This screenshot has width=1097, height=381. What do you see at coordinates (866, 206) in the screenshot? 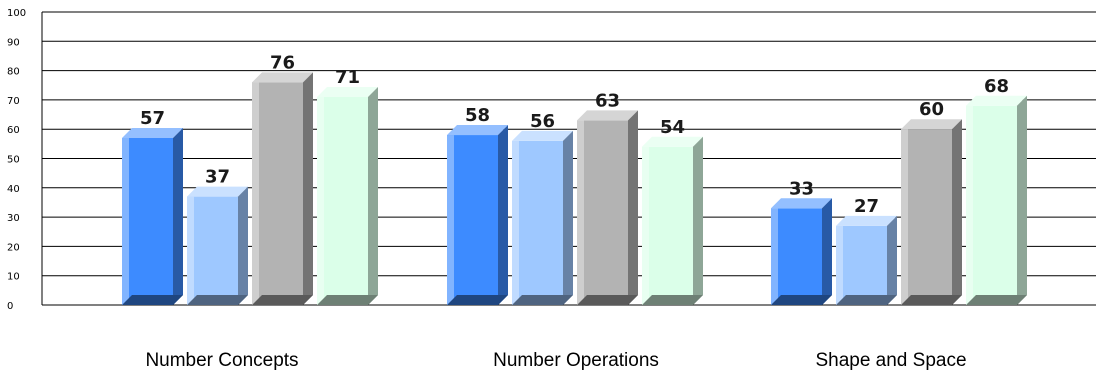
I see `value-label: 27` at bounding box center [866, 206].